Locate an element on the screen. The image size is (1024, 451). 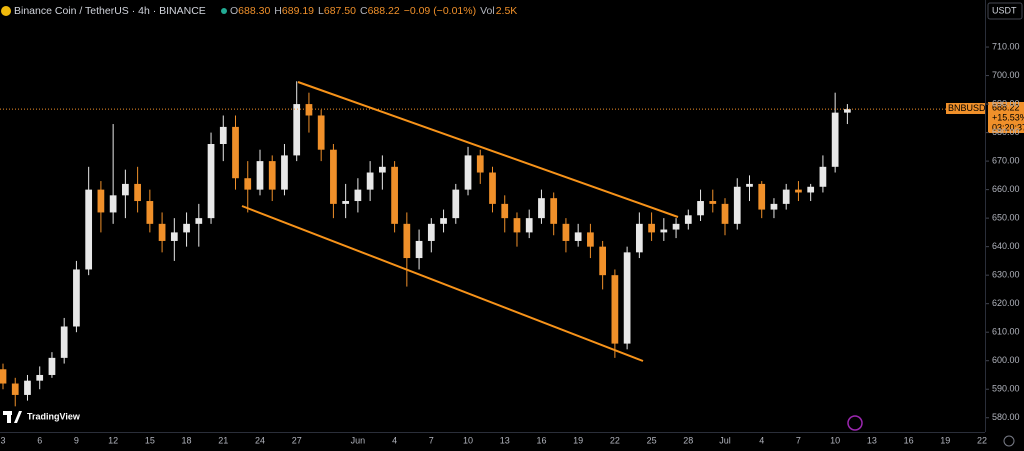
channel-lower-line is located at coordinates (442, 283).